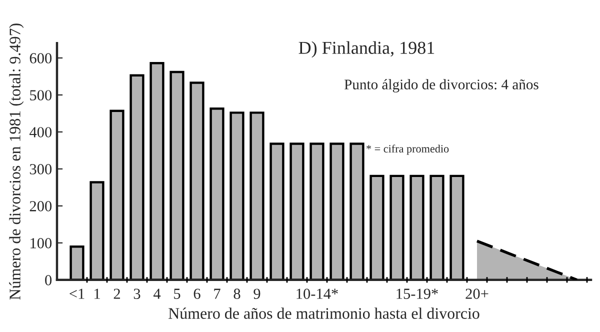 Image resolution: width=600 pixels, height=332 pixels. Describe the element at coordinates (417, 293) in the screenshot. I see `x-tick-label: 15-19*` at that location.